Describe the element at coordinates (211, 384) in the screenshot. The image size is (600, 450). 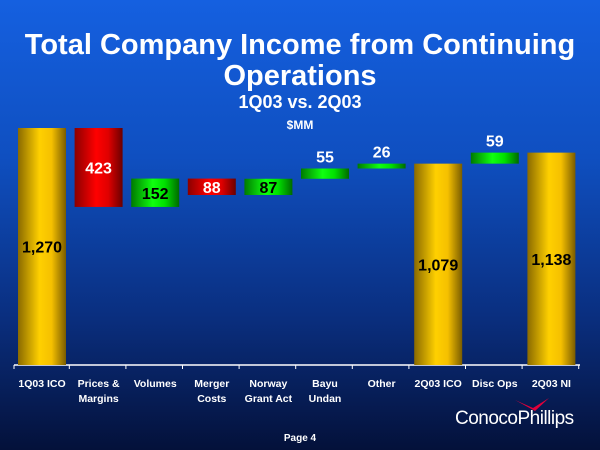
I see `x-tick-label: Merger` at that location.